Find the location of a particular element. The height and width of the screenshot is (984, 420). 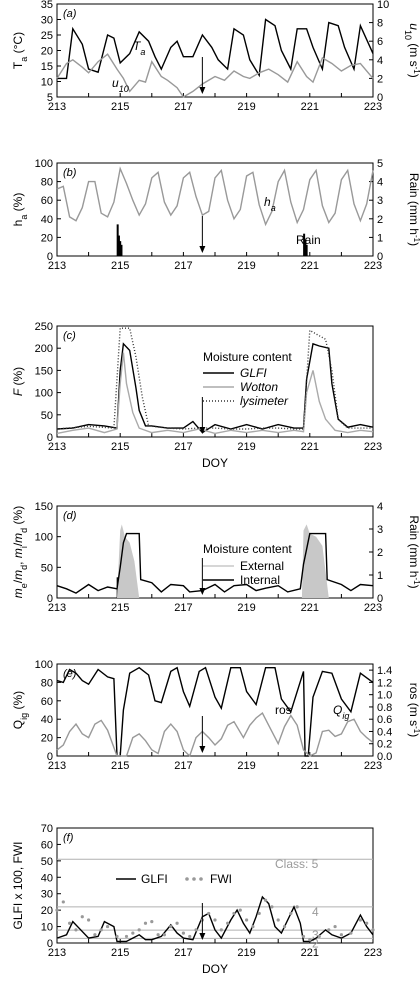

y-tick-label-left: 40 is located at coordinates (47, 220).